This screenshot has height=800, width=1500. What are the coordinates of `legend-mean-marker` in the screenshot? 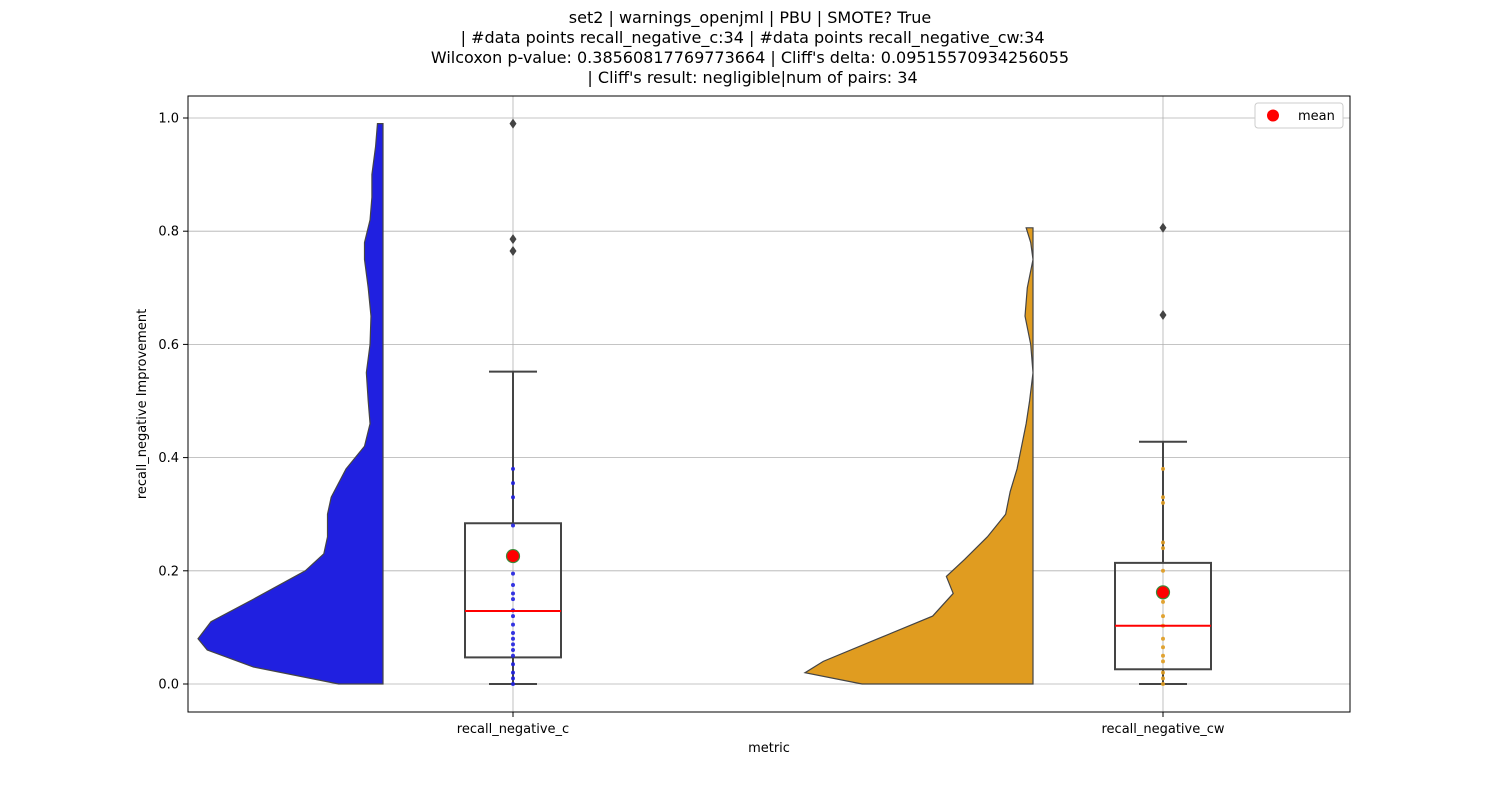 It's located at (1273, 115).